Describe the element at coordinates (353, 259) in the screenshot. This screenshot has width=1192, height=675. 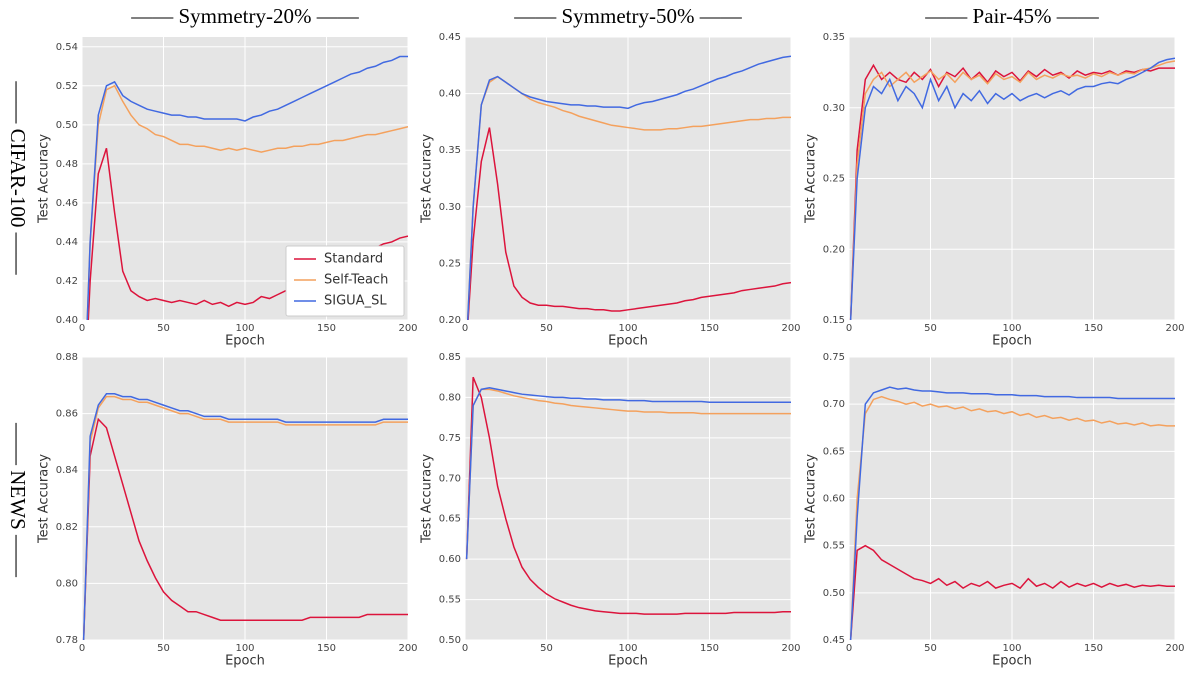
I see `legend-label: Standard` at that location.